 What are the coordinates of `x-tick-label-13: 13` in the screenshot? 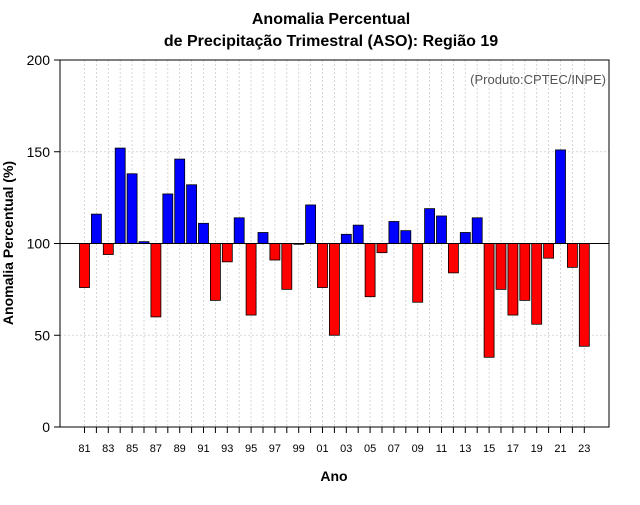 It's located at (465, 449).